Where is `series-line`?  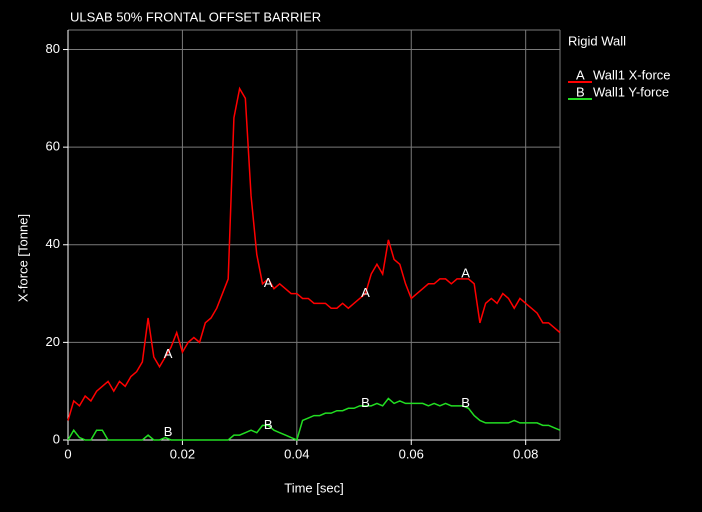
series-line is located at coordinates (314, 419).